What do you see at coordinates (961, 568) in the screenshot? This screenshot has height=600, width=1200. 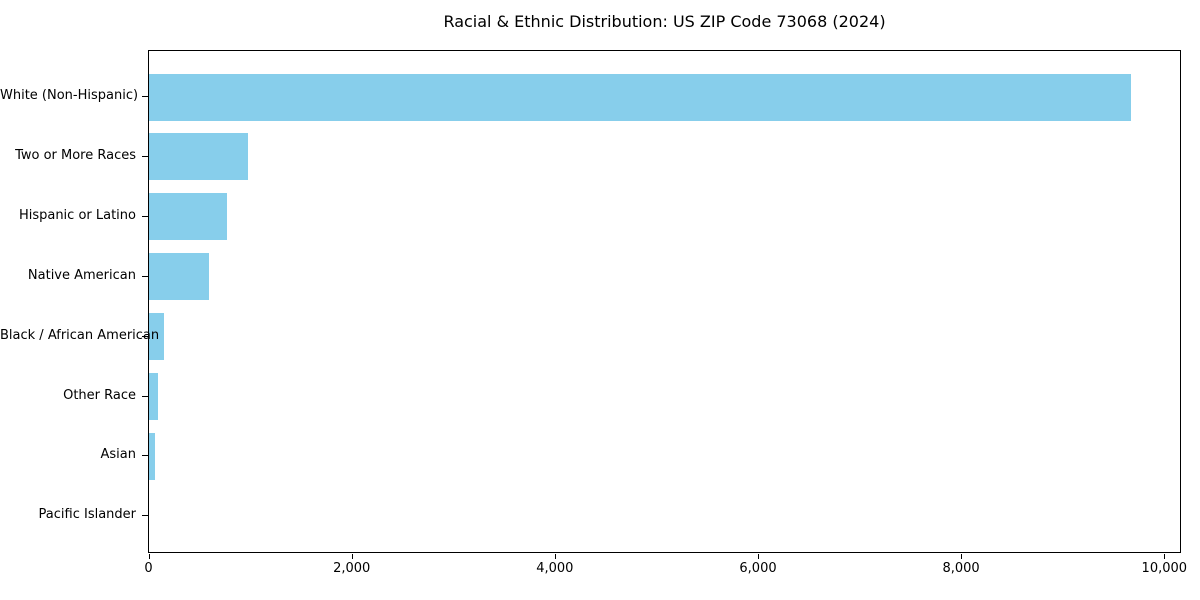 I see `x-tick-label: 8,000` at bounding box center [961, 568].